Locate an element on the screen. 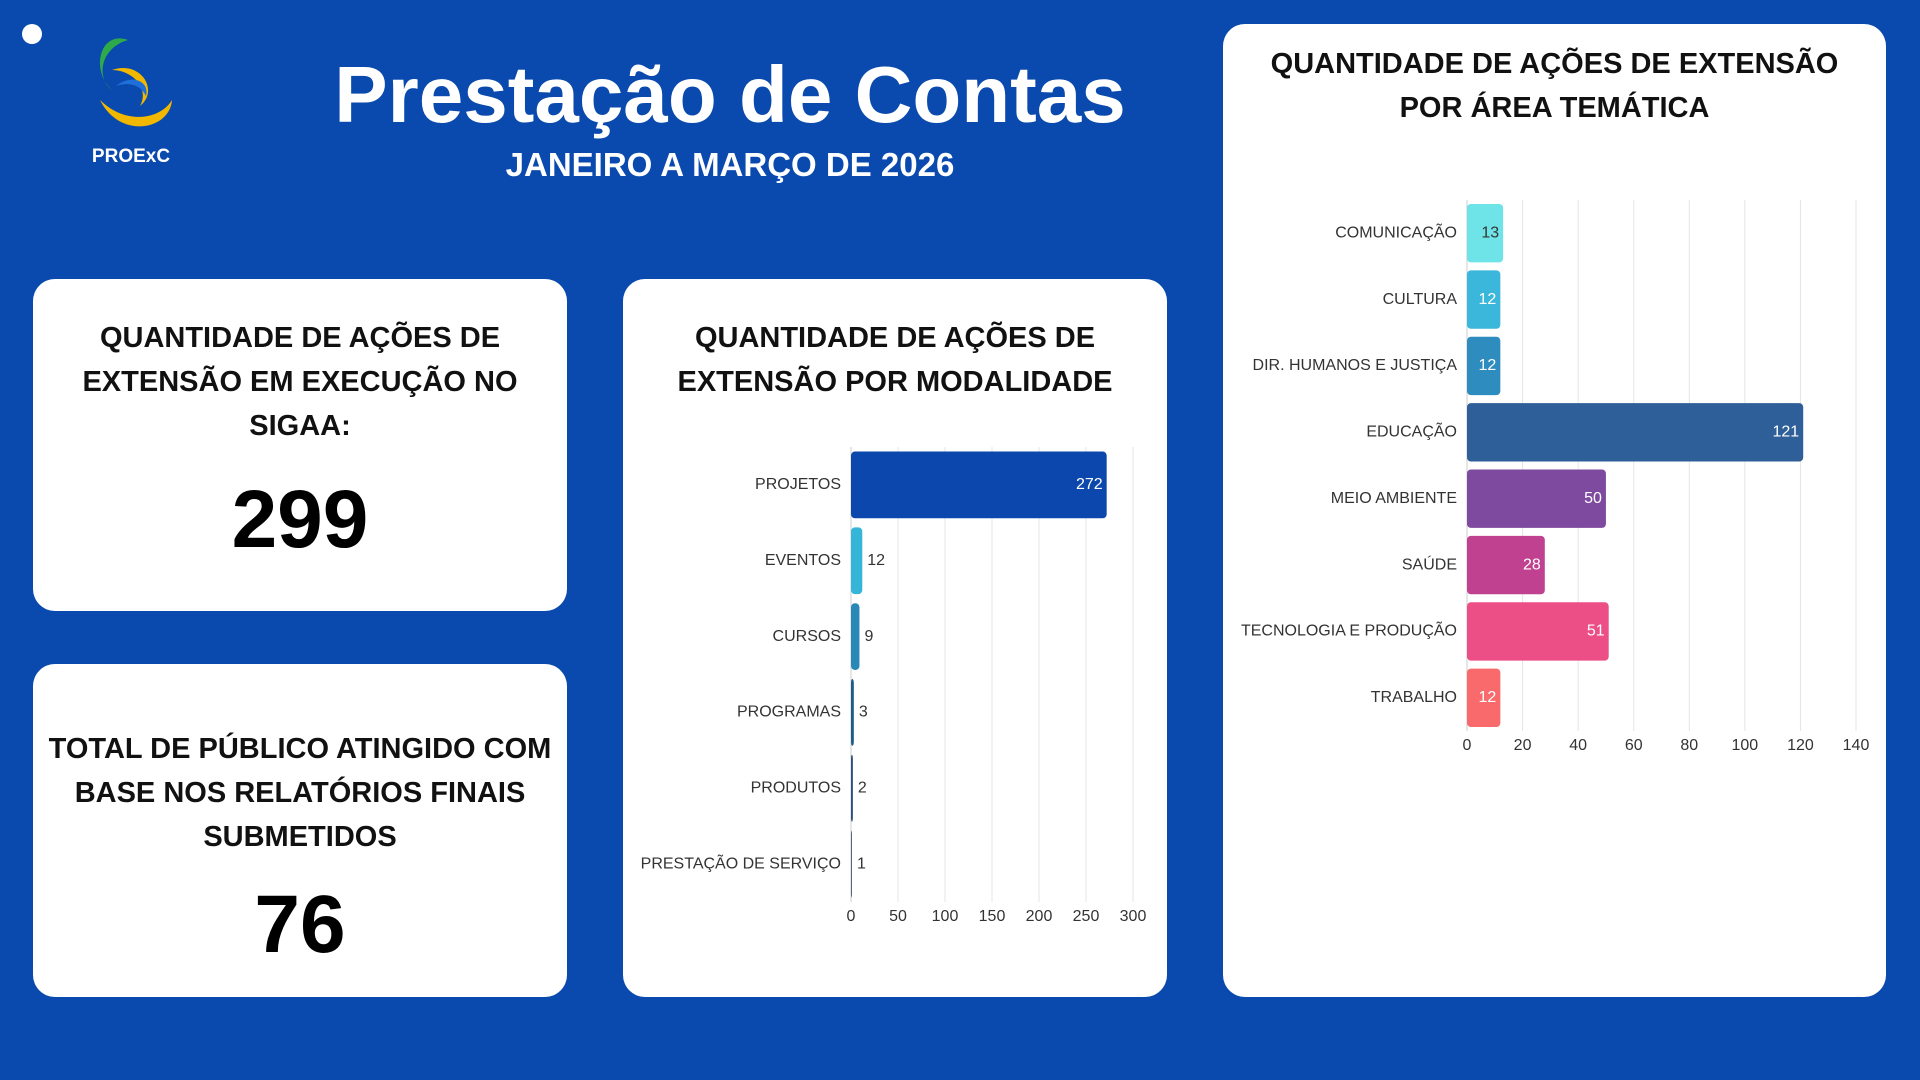 Image resolution: width=1920 pixels, height=1080 pixels. page-title: Prestação de Contas is located at coordinates (730, 94).